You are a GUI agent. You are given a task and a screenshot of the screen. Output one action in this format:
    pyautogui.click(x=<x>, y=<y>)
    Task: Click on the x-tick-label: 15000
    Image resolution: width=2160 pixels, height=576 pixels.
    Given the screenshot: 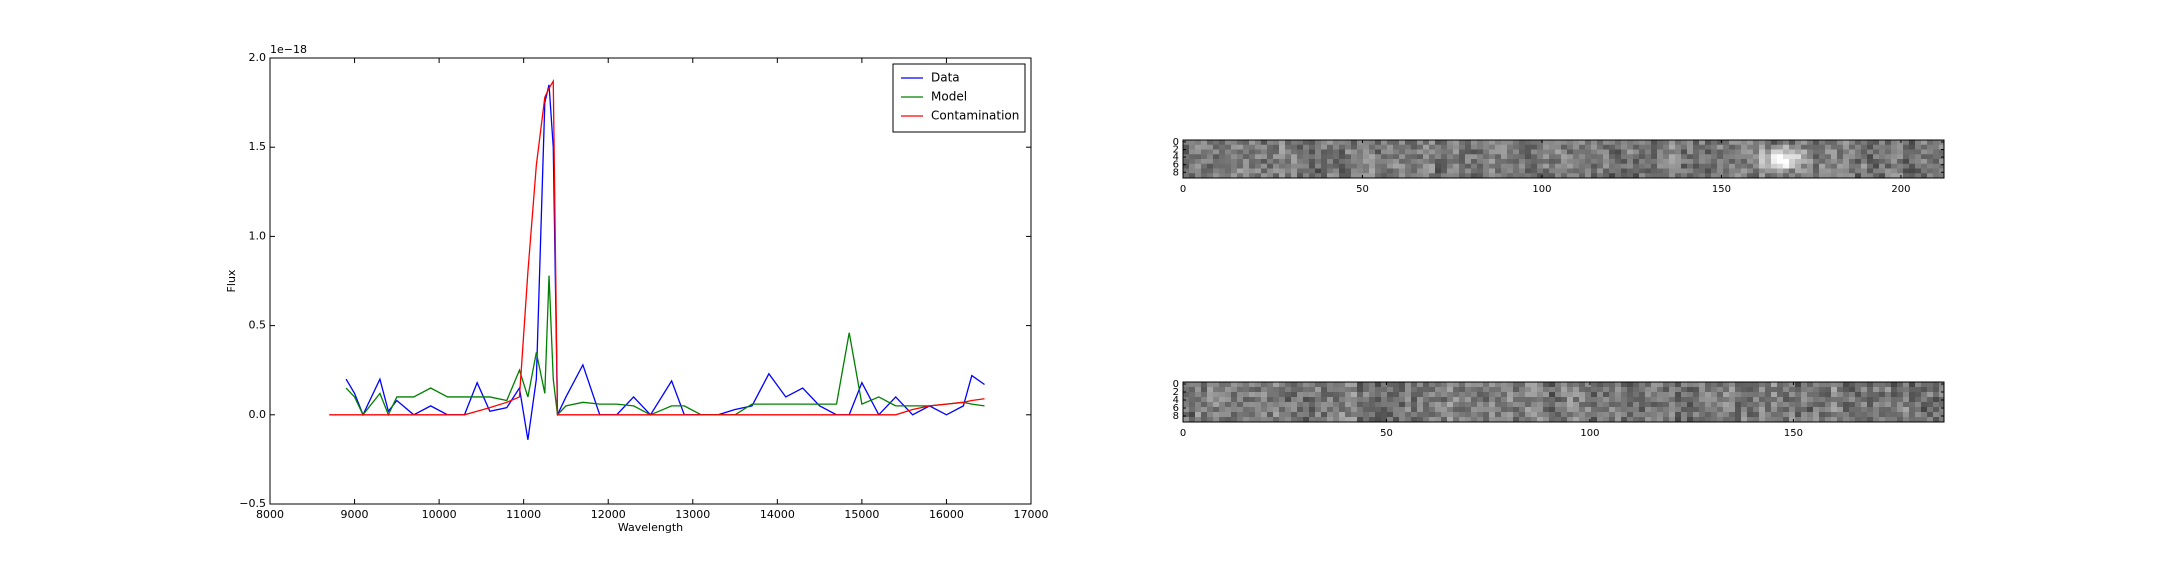 What is the action you would take?
    pyautogui.click(x=861, y=514)
    